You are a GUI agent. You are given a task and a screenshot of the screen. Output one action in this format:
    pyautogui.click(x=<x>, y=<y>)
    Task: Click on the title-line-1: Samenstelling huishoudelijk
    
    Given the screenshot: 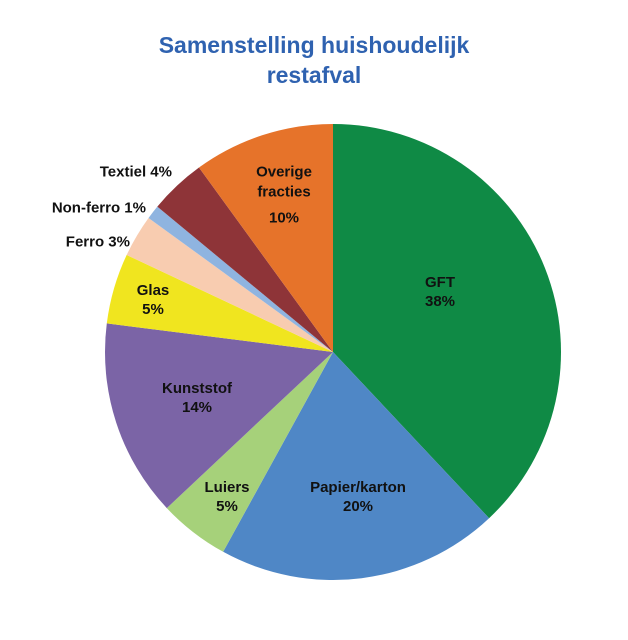 What is the action you would take?
    pyautogui.click(x=314, y=45)
    